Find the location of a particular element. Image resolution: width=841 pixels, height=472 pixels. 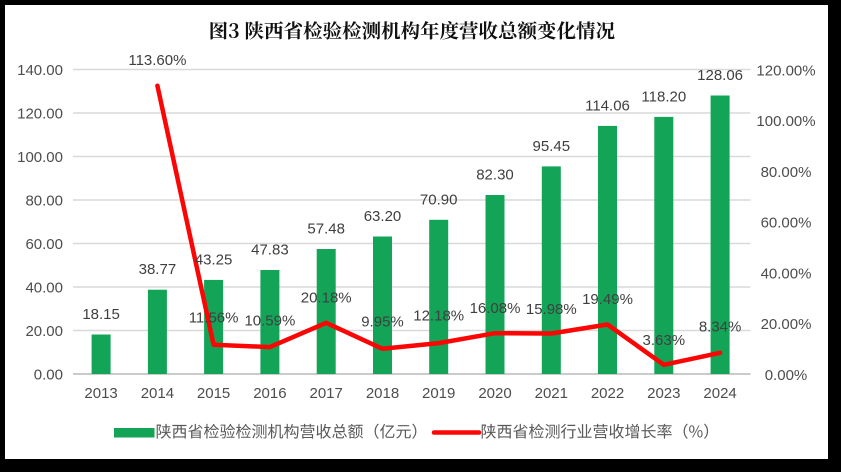

svg-text: 12.18% is located at coordinates (438, 316).